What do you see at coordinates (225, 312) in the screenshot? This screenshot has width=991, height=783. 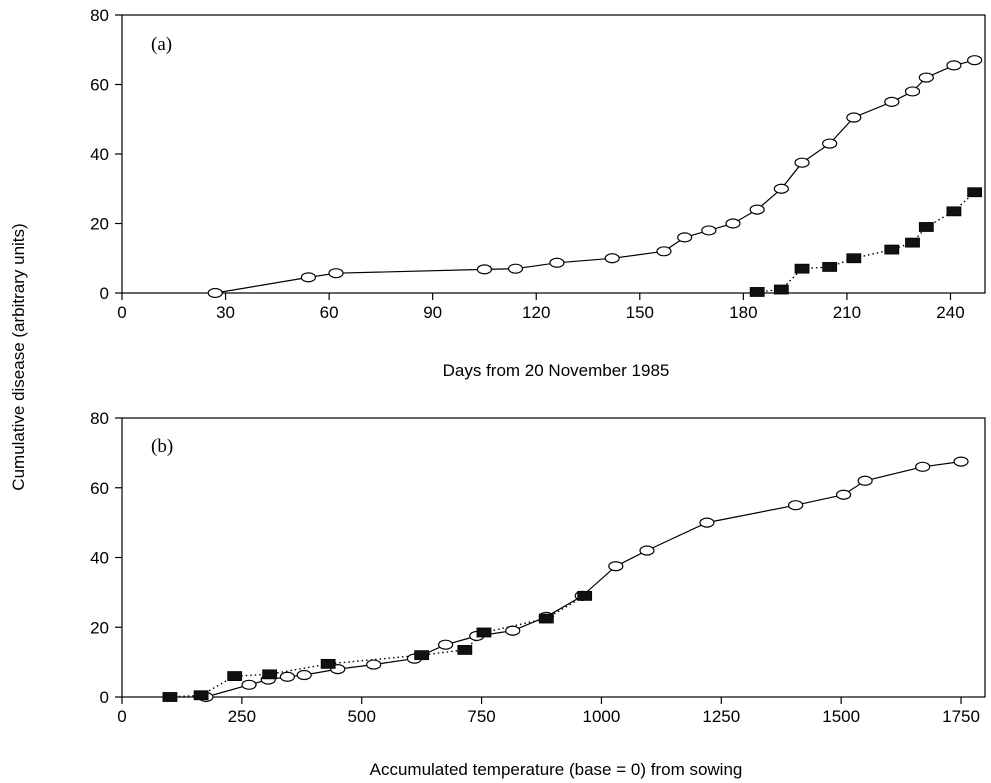 I see `panel-a-x-tick-label: 30` at bounding box center [225, 312].